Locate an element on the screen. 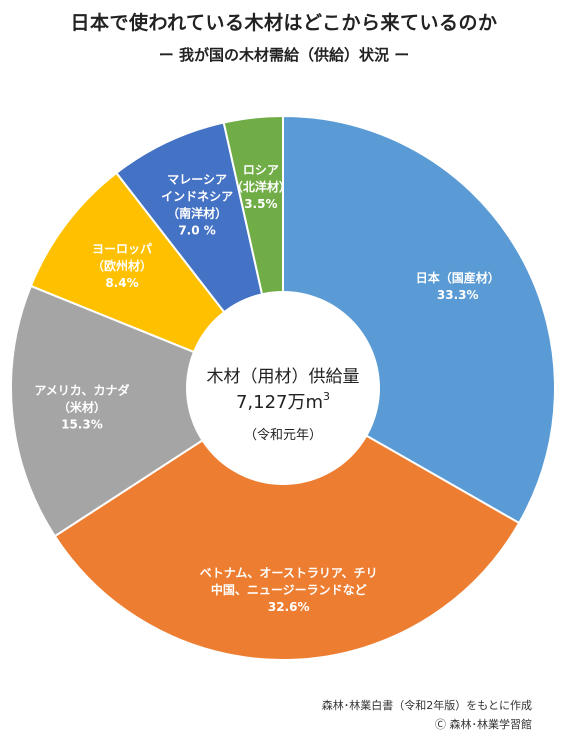 This screenshot has height=737, width=568. chart-title: 日本で使われている木材はどこから来ているのか is located at coordinates (284, 23).